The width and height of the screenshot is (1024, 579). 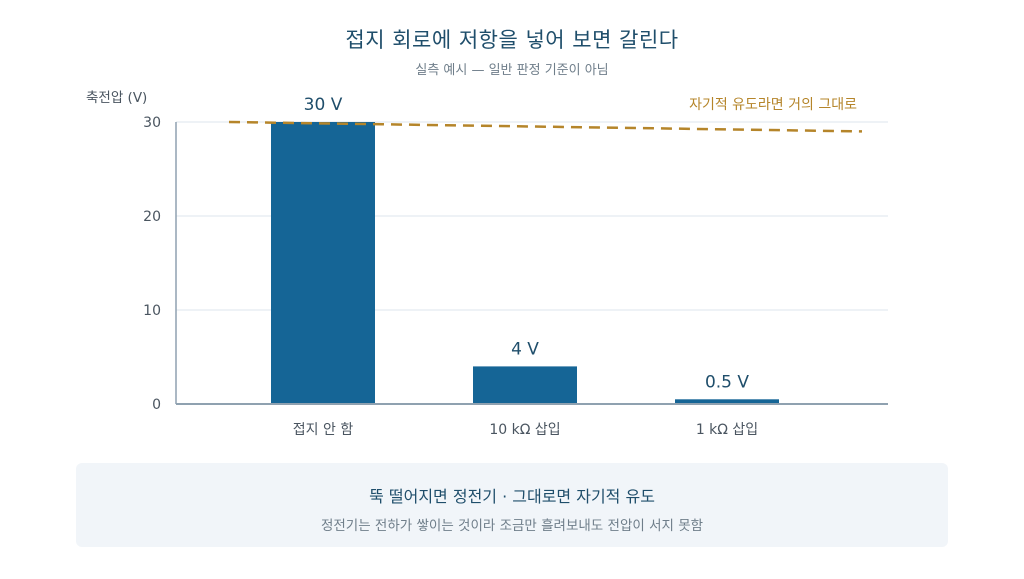 I want to click on reference-line-label: 자기적 유도라면 거의 그대로, so click(x=773, y=105).